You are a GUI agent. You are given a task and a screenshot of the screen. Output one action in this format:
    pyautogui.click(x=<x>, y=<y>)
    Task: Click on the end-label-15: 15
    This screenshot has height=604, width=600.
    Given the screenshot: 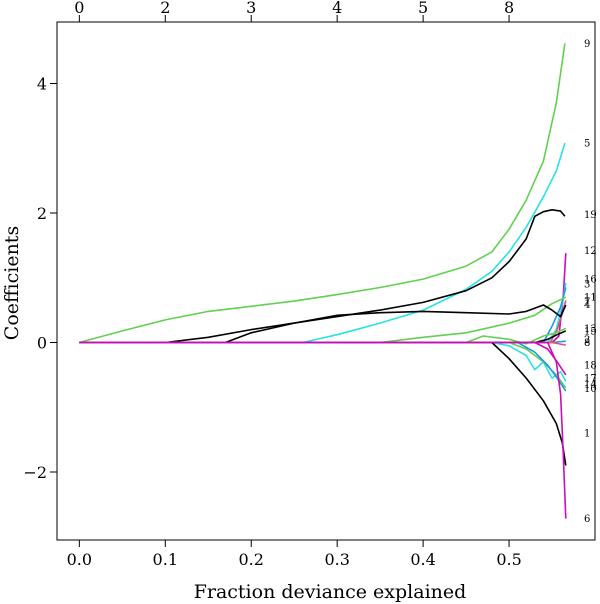 What is the action you would take?
    pyautogui.click(x=590, y=331)
    